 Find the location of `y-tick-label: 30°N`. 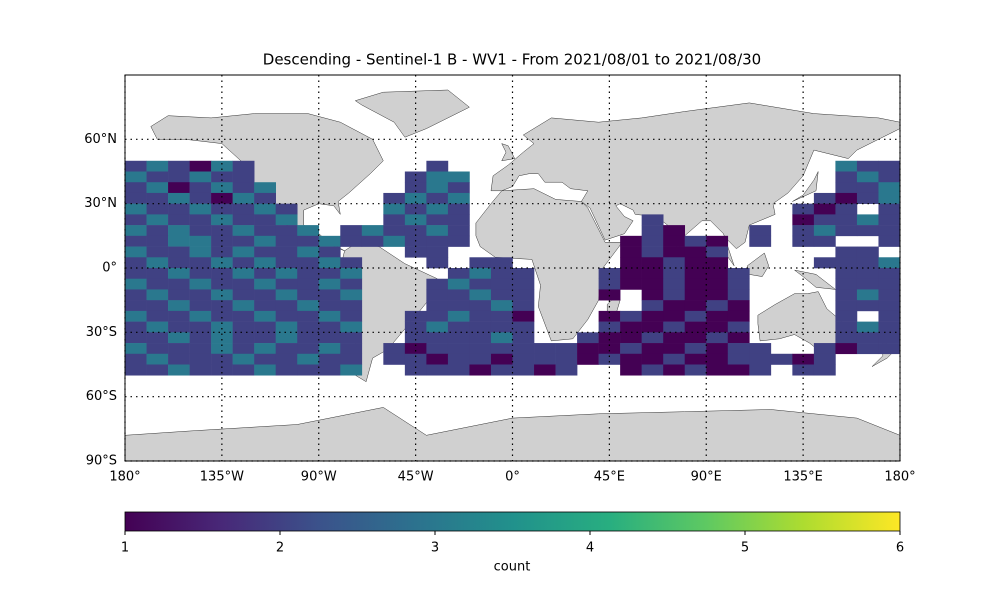

y-tick-label: 30°N is located at coordinates (100, 203).